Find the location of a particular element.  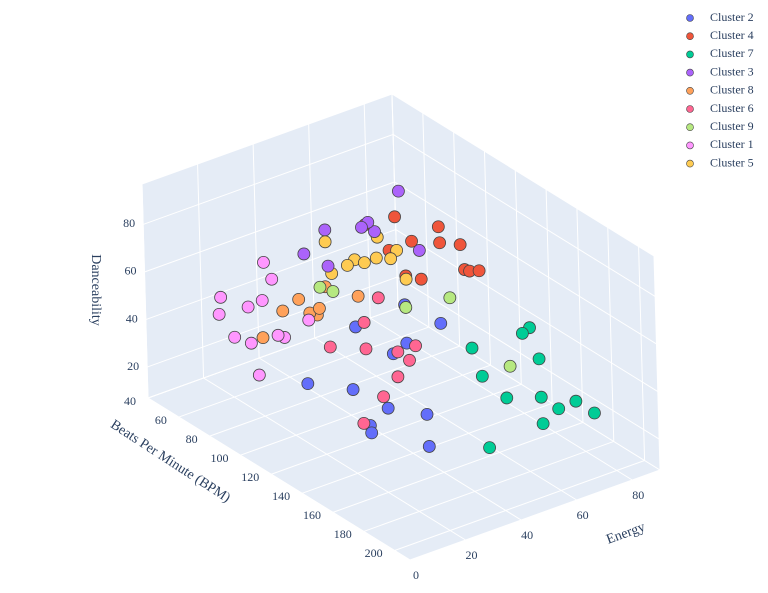

y-axis-title: Energy is located at coordinates (625, 534).